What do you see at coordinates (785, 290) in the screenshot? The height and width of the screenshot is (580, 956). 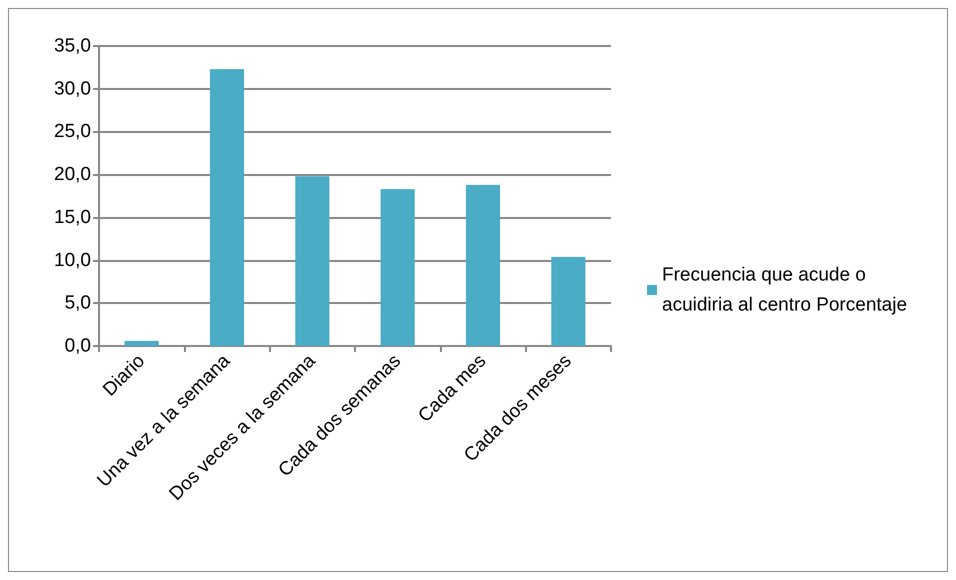 I see `legend-label: Frecuencia que acude o acuidiria al centro Porcentaje` at bounding box center [785, 290].